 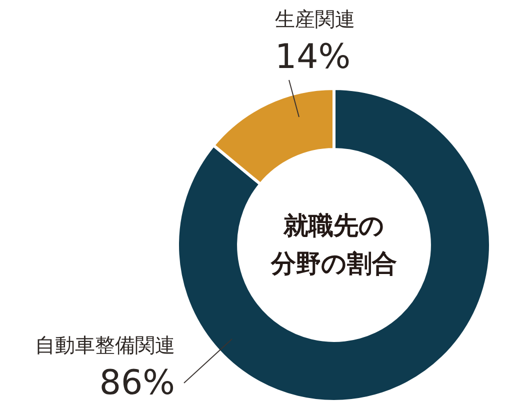 What do you see at coordinates (315, 19) in the screenshot?
I see `slice-label: 生産関連` at bounding box center [315, 19].